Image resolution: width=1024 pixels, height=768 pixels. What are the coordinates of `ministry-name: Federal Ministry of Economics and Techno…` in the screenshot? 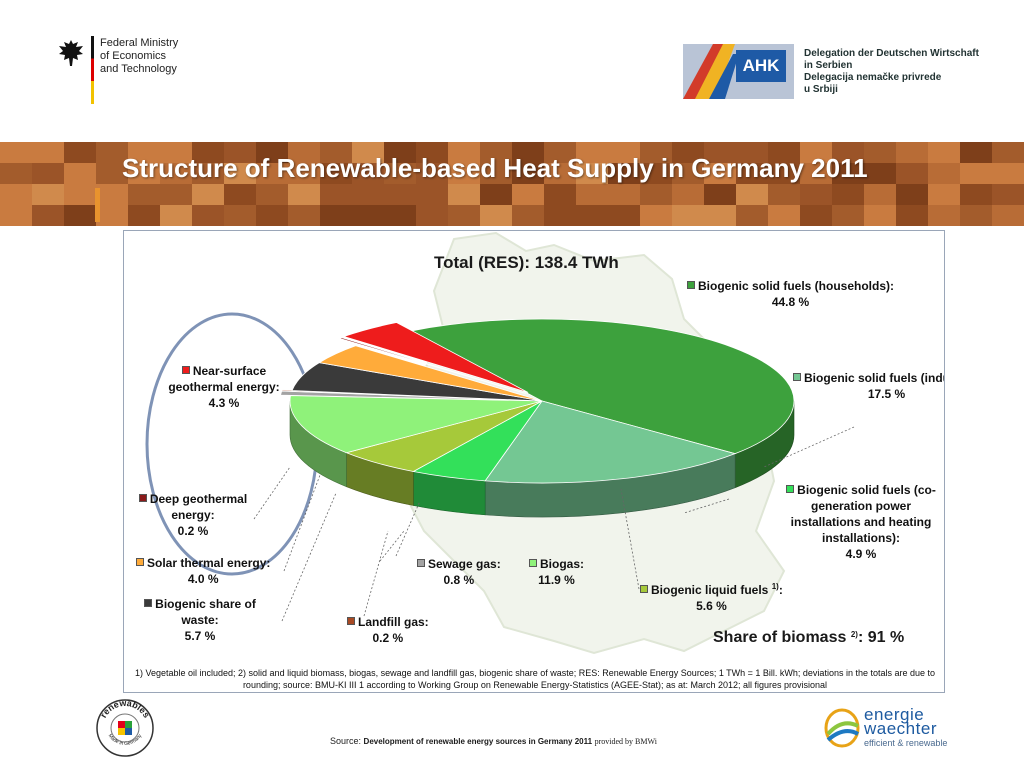 It's located at (139, 56).